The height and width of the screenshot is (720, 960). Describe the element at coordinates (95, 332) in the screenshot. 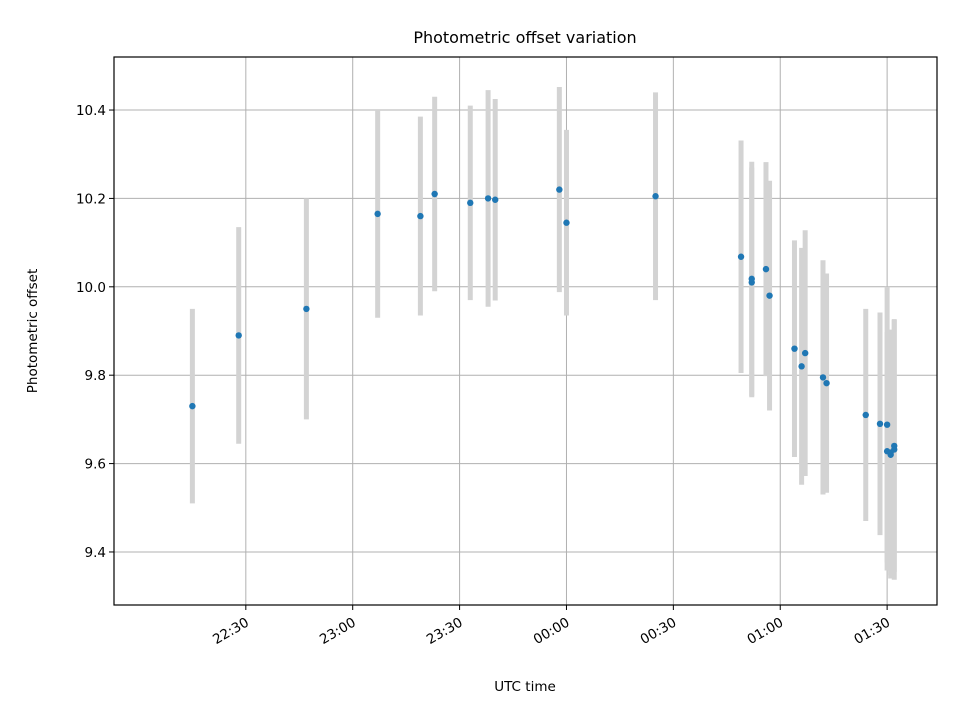

I see `y-axis-ticks: 9.4 9.6 9.8 10.0 10.2 10.4` at that location.